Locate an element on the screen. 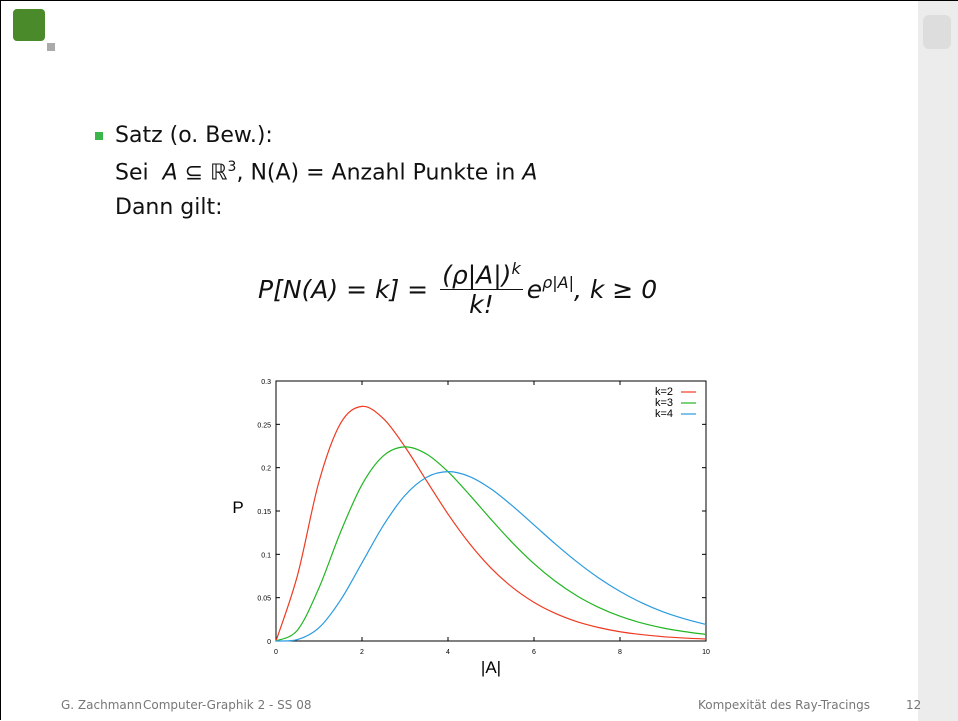 The height and width of the screenshot is (721, 958). x-tick-label: 10 is located at coordinates (706, 652).